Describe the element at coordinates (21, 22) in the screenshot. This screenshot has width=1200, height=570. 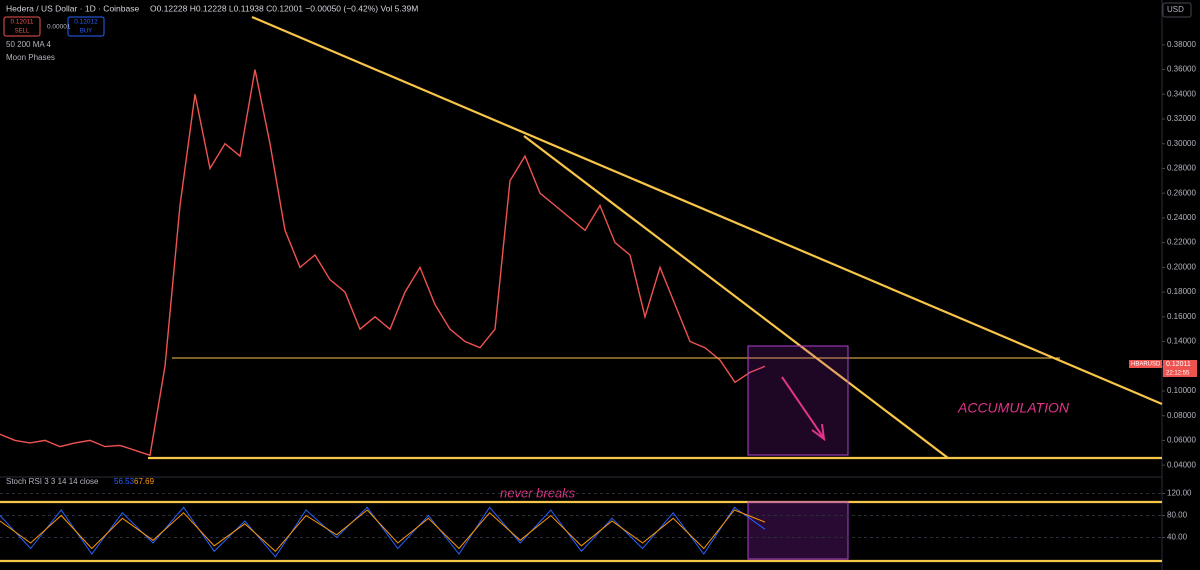
I see `sell-price: 0.12011` at that location.